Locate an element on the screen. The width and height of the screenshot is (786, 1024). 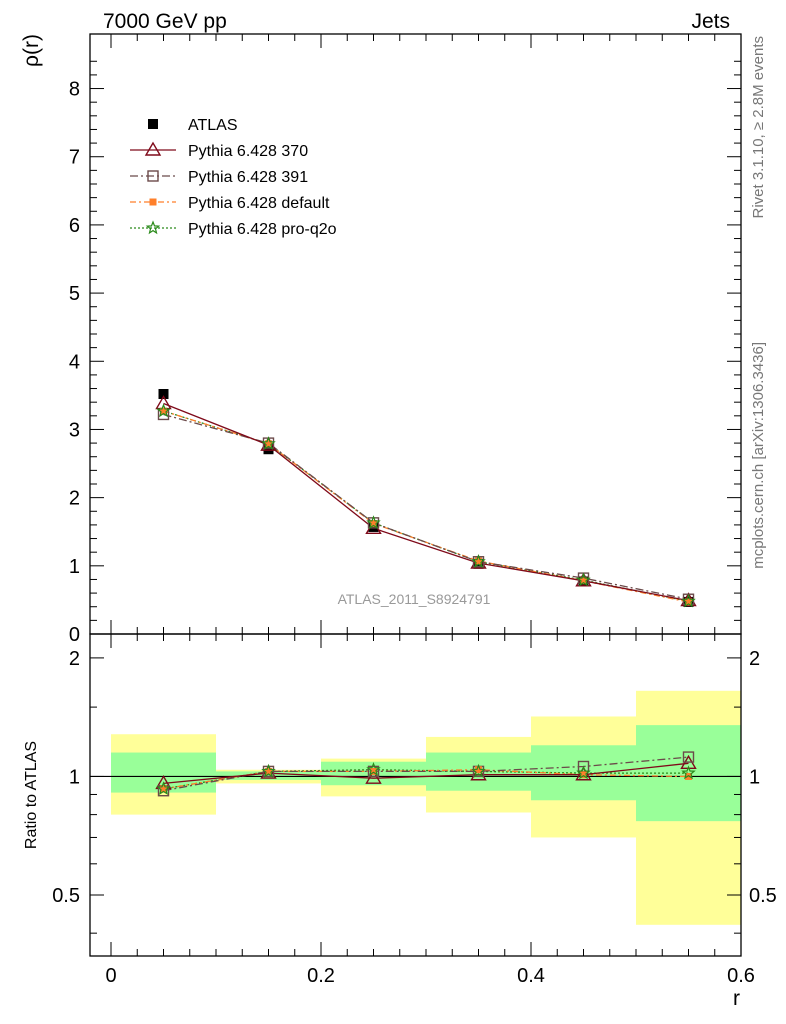
ratio-series-line-p370 is located at coordinates (426, 773).